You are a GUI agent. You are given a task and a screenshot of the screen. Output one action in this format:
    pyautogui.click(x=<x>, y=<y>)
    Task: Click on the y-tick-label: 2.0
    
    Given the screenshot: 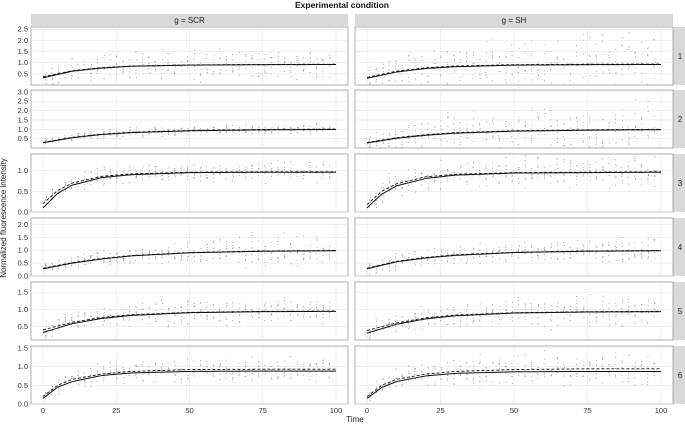 What is the action you would take?
    pyautogui.click(x=23, y=224)
    